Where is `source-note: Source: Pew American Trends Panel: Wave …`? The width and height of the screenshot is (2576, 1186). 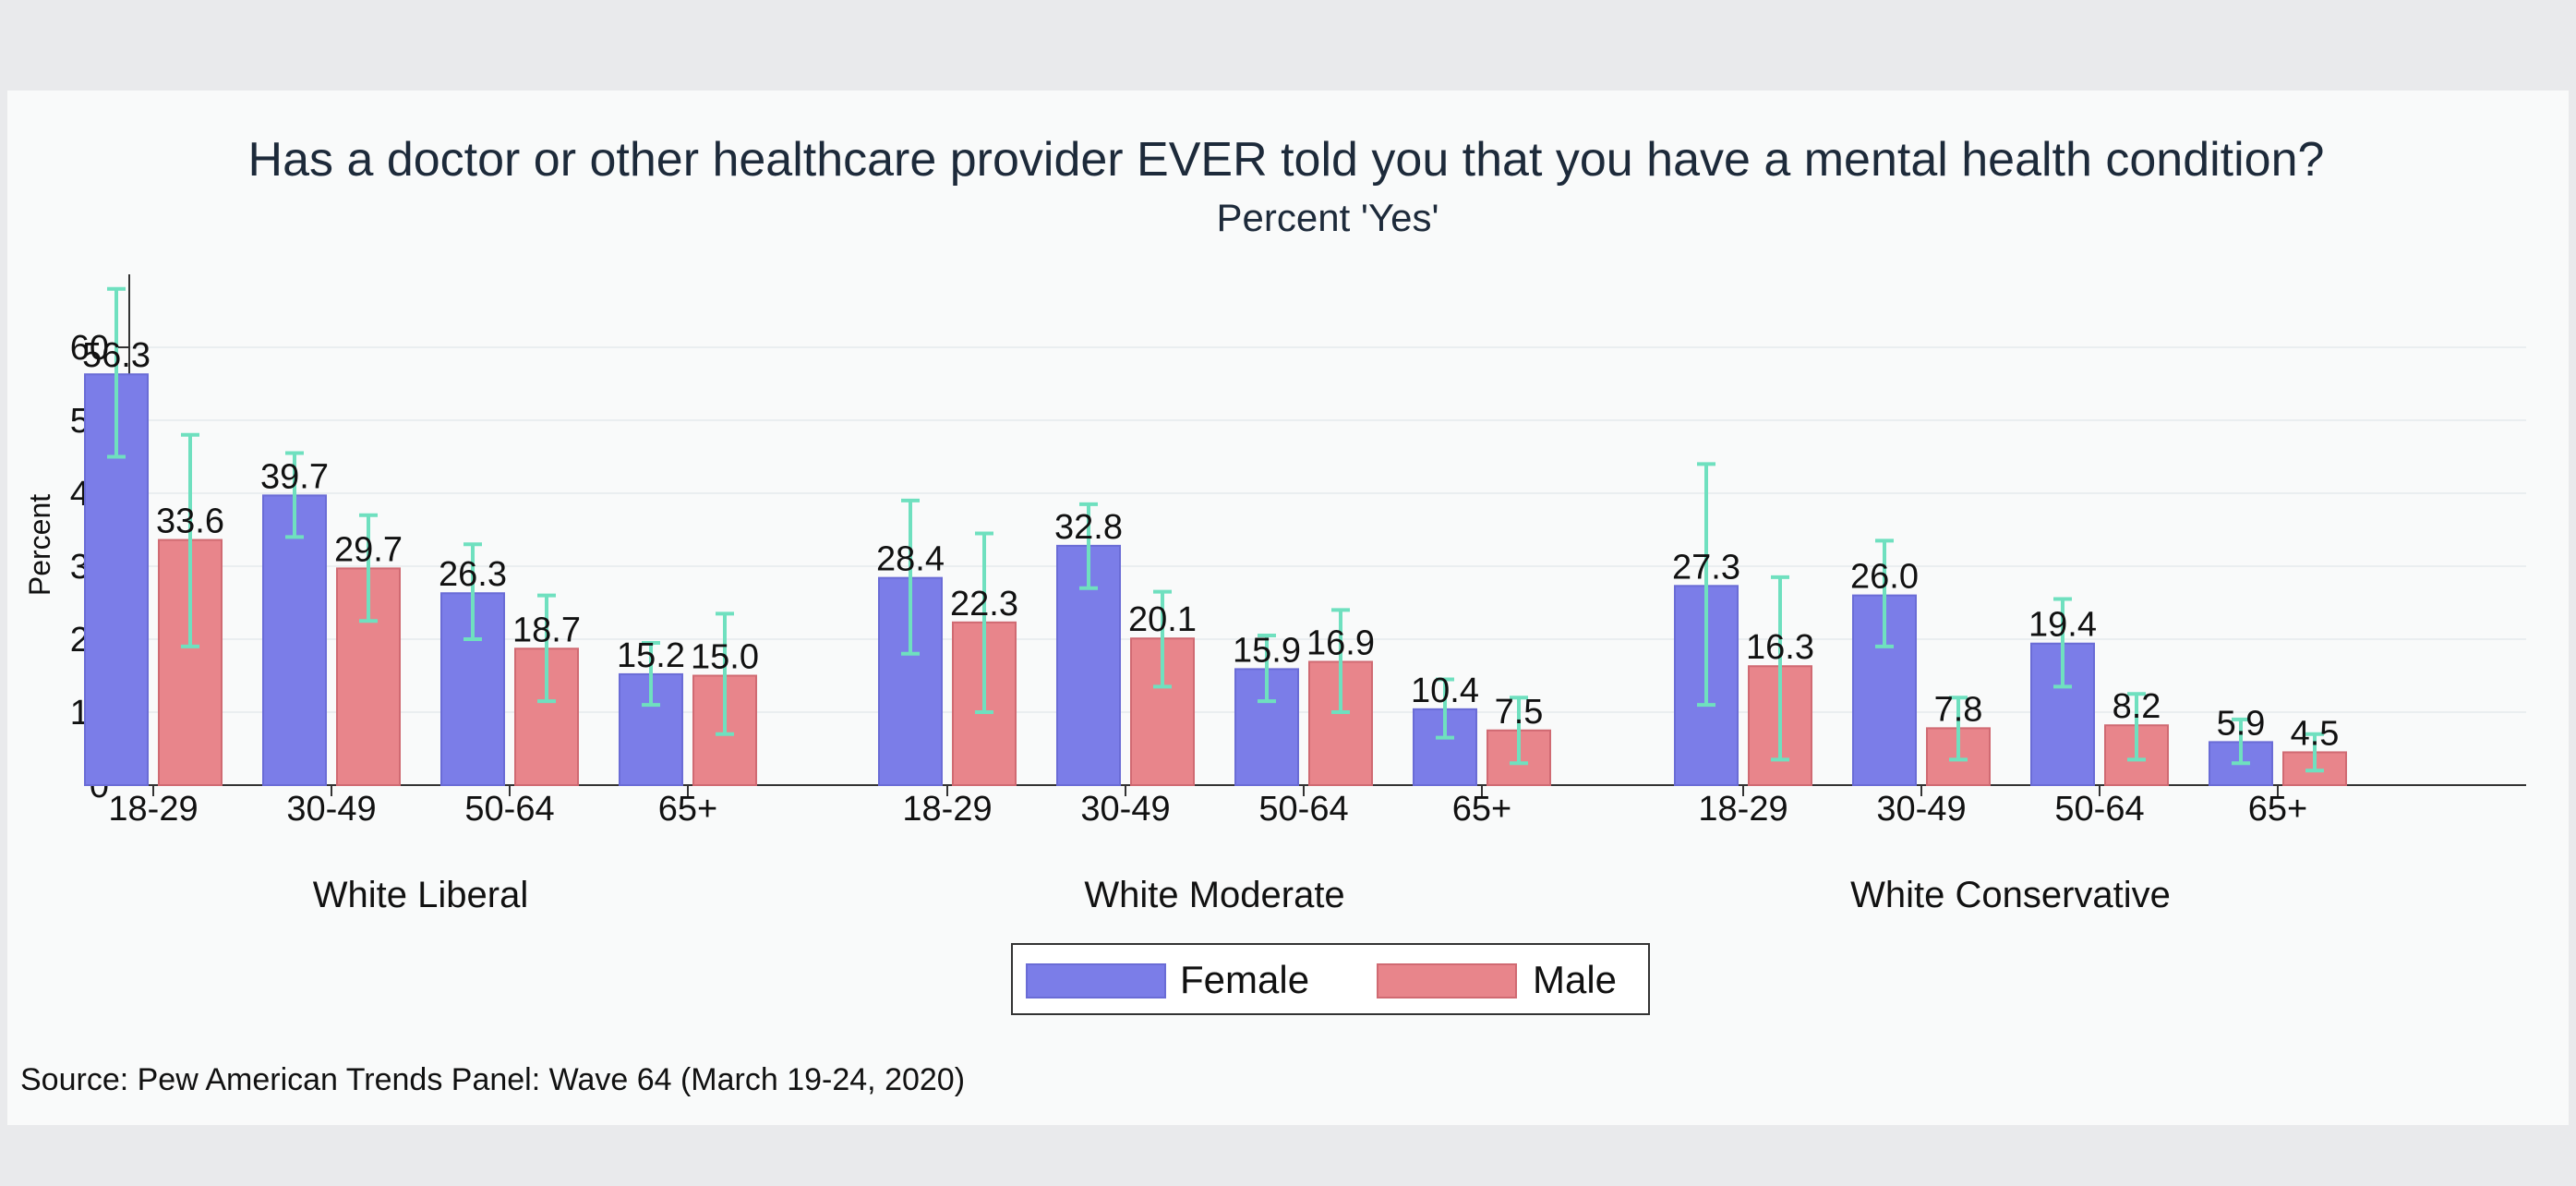
source-note: Source: Pew American Trends Panel: Wave … is located at coordinates (492, 1080).